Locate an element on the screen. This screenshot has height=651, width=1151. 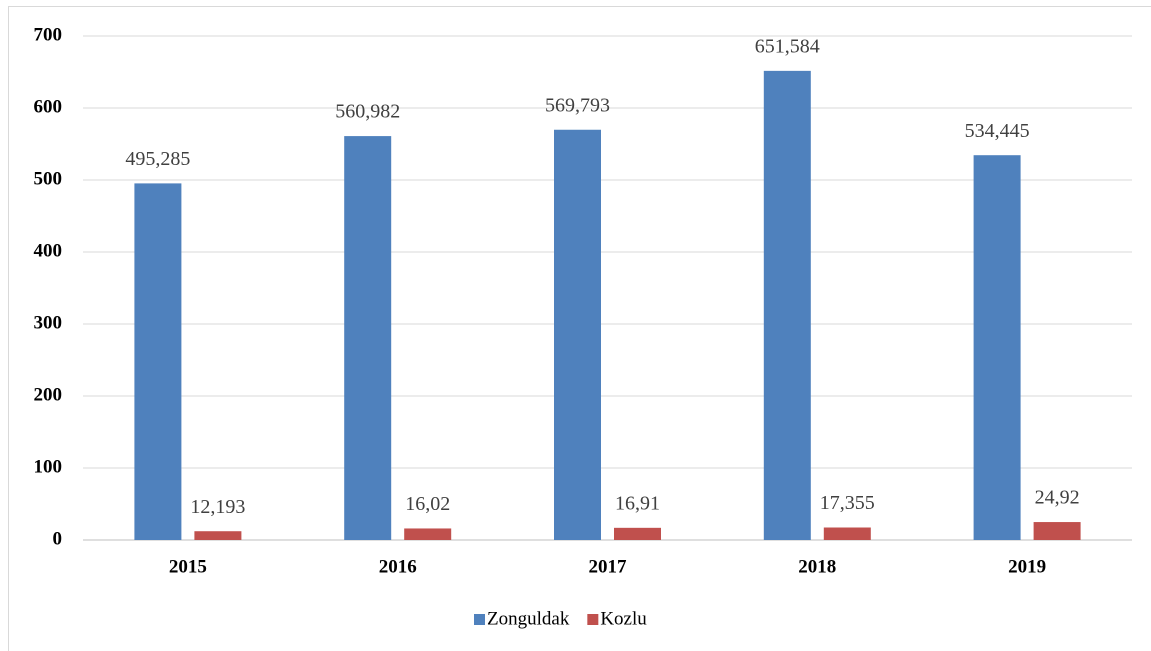
value-label: 12,193 is located at coordinates (217, 507).